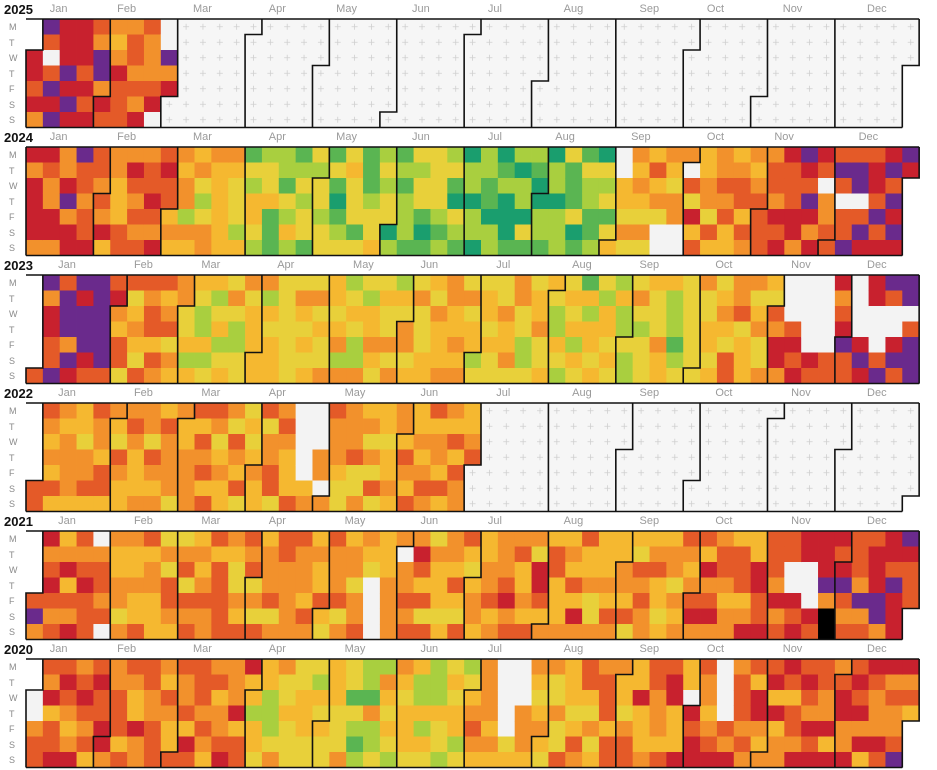  Describe the element at coordinates (58, 9) in the screenshot. I see `month-label: Jan` at that location.